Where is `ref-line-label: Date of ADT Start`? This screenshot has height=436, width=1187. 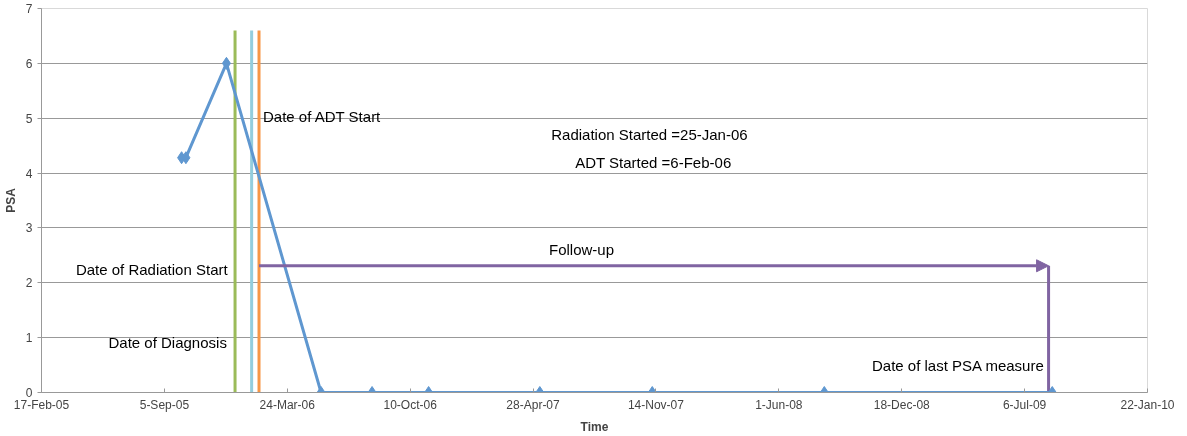
ref-line-label: Date of ADT Start is located at coordinates (322, 116).